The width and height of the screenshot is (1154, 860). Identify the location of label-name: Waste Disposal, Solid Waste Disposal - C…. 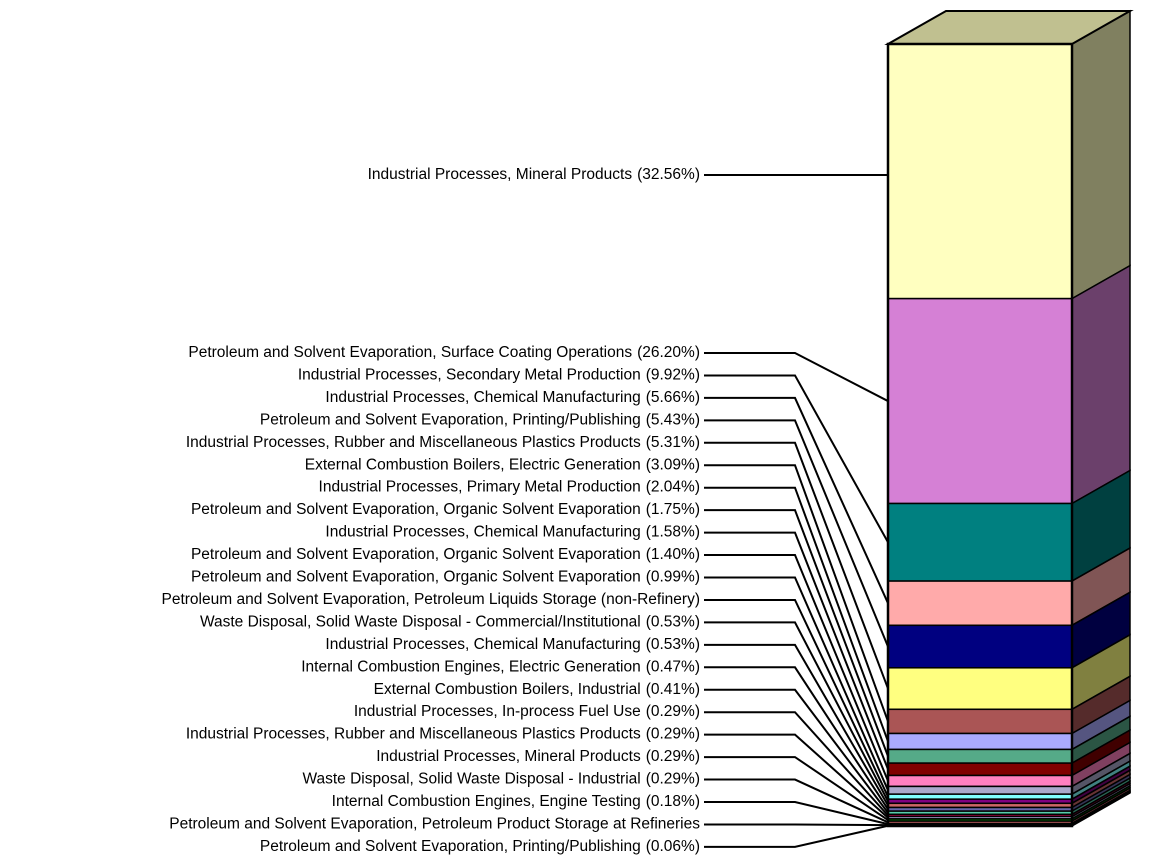
(420, 621).